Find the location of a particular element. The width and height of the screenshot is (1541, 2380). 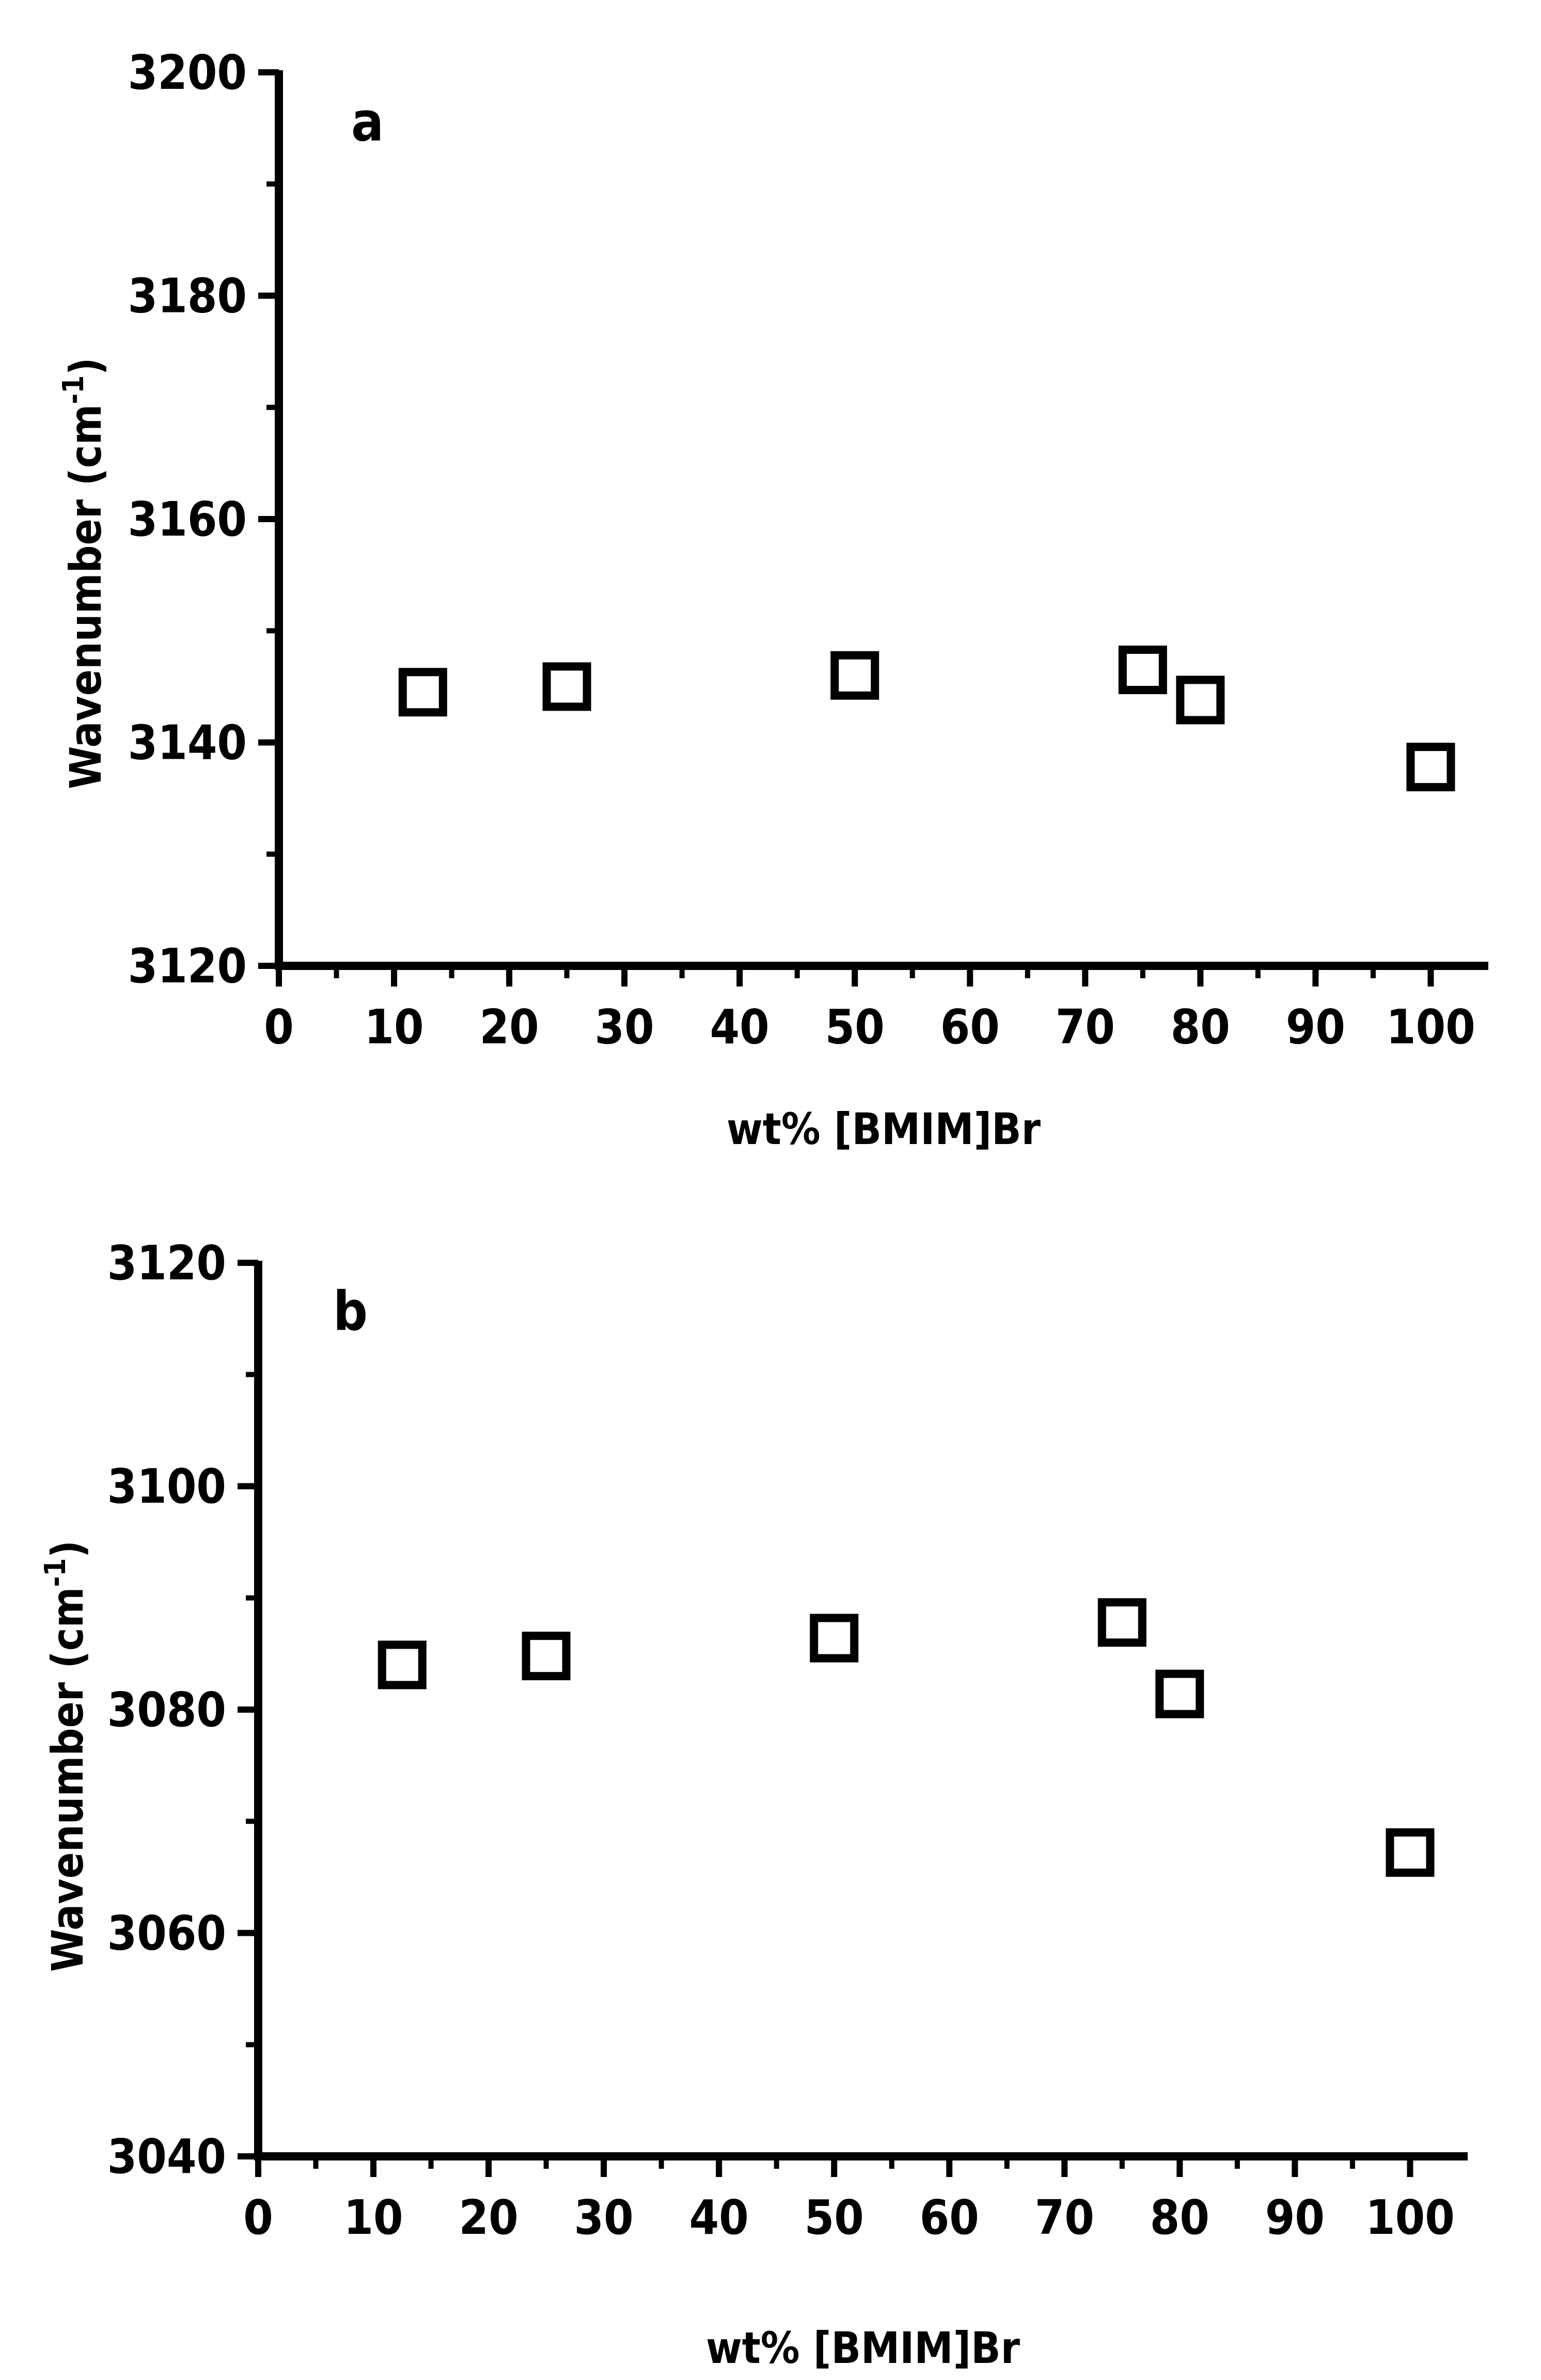

y-tick-label: 3100 is located at coordinates (167, 1486).